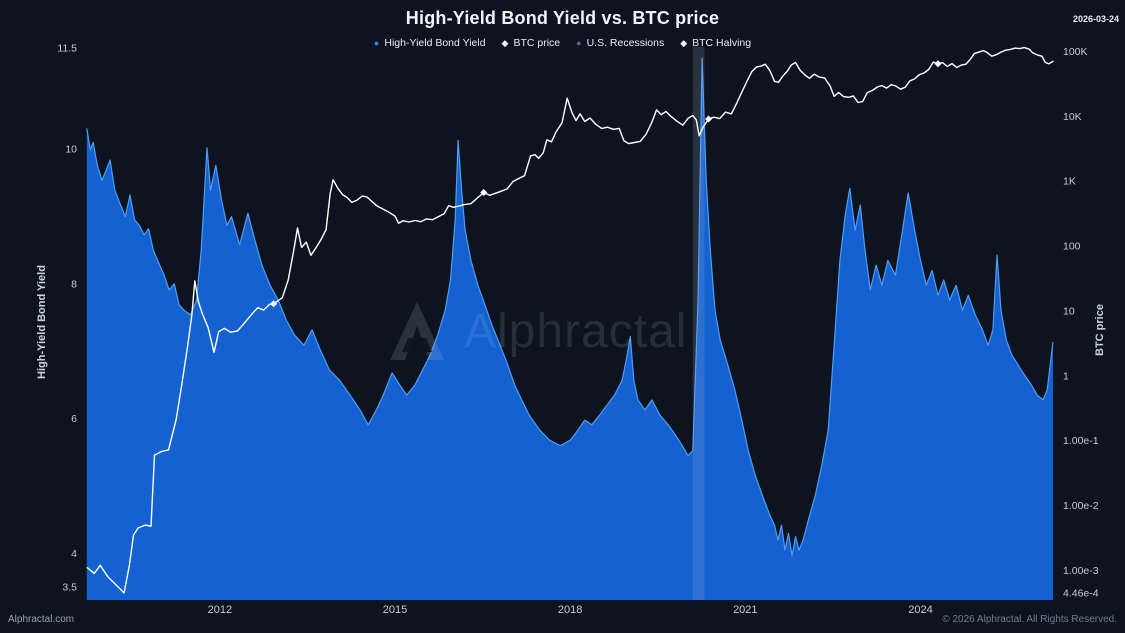 The image size is (1125, 633). What do you see at coordinates (1072, 247) in the screenshot?
I see `axis-tick-label: 100` at bounding box center [1072, 247].